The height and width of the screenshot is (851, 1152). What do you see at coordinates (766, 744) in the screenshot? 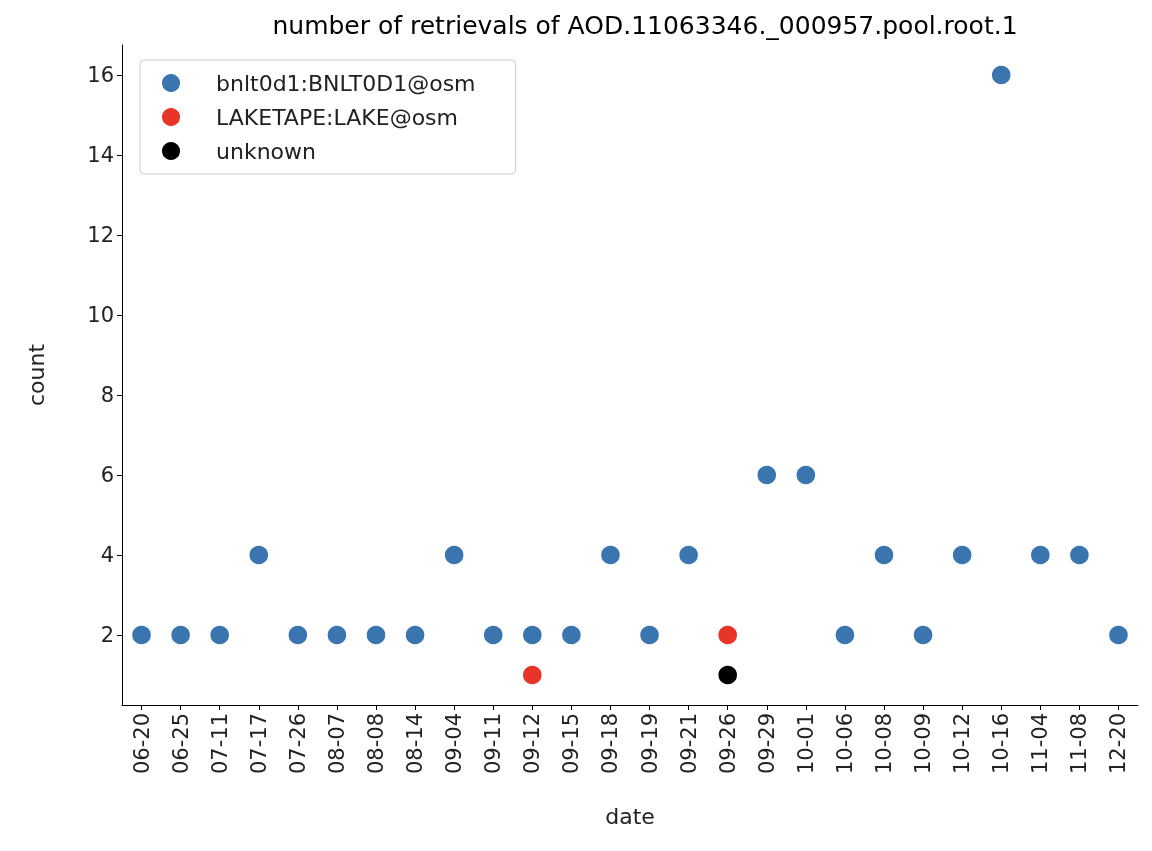
I see `x-tick-label: 09-29` at bounding box center [766, 744].